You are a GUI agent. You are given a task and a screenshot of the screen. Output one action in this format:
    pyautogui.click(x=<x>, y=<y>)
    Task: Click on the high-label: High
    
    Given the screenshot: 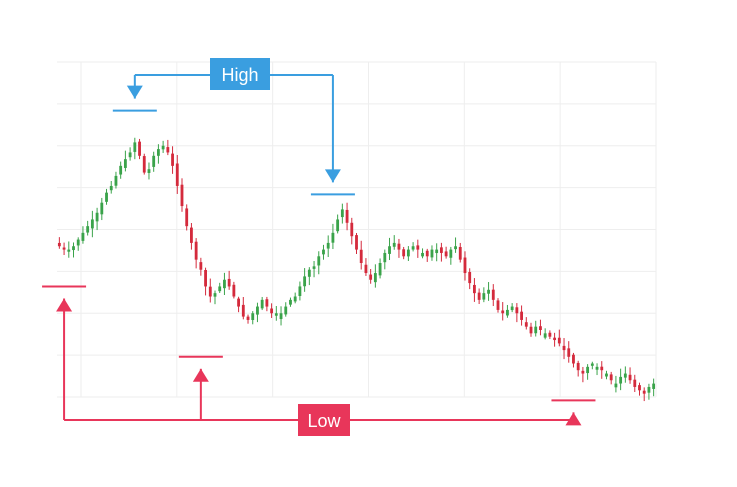 What is the action you would take?
    pyautogui.click(x=239, y=75)
    